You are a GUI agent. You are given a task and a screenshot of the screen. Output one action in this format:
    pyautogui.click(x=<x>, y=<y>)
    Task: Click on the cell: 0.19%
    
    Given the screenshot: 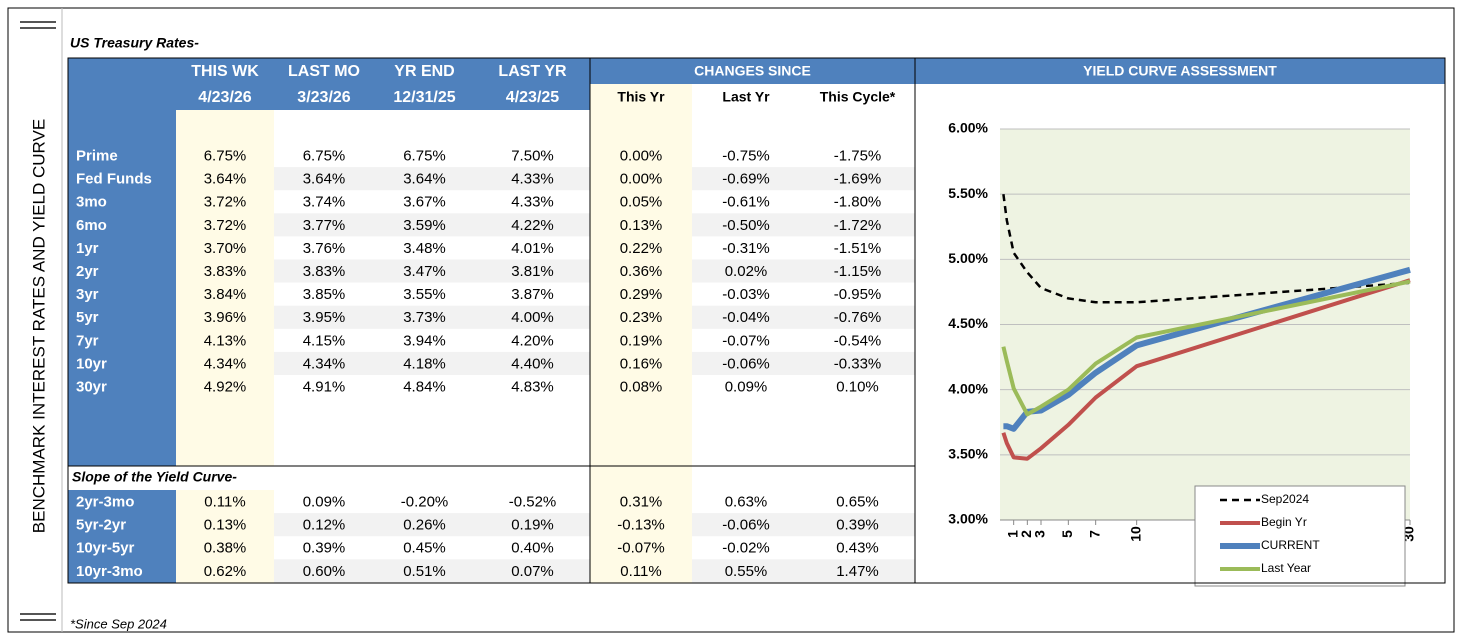 What is the action you would take?
    pyautogui.click(x=641, y=340)
    